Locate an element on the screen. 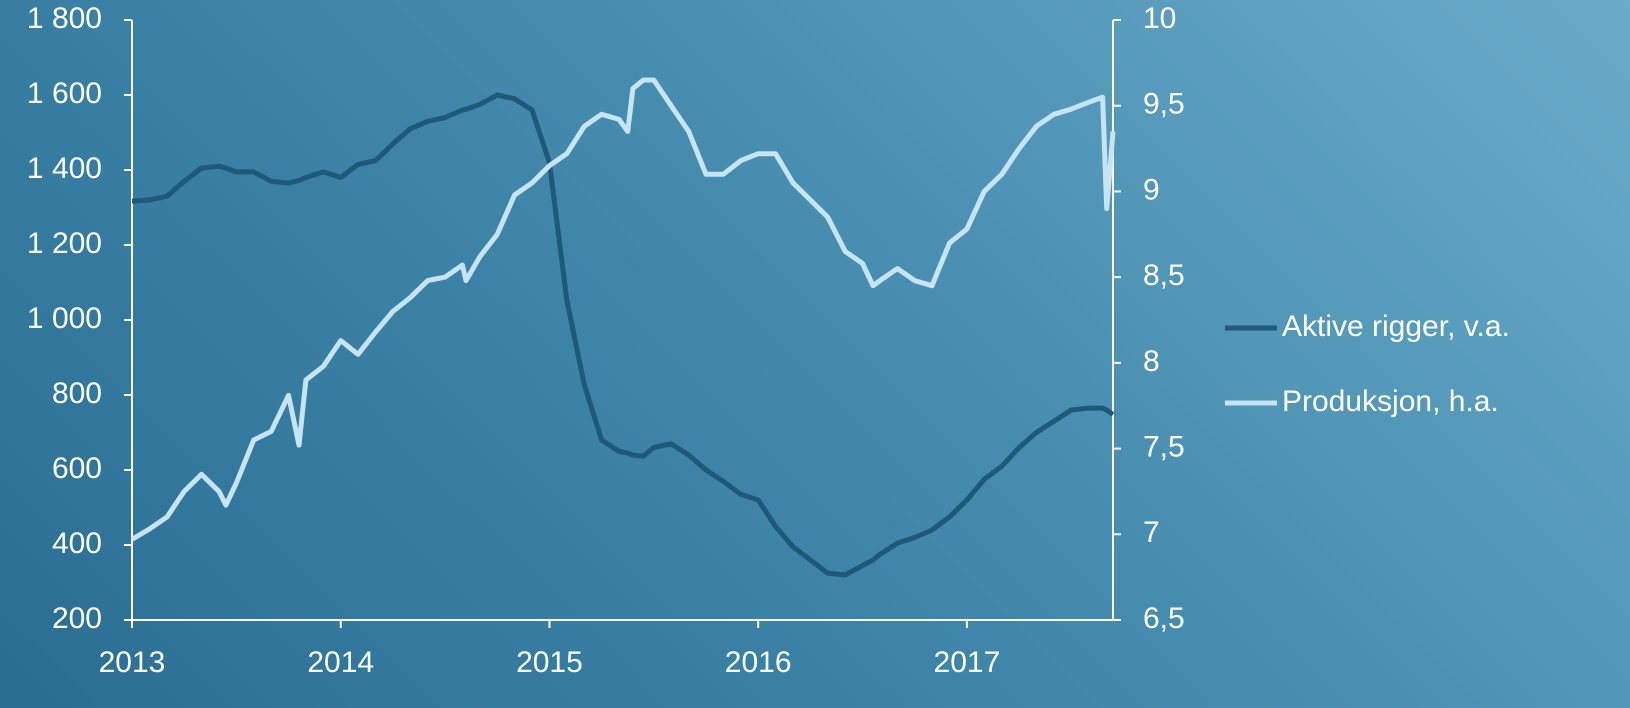 This screenshot has height=708, width=1630. y2-tick-label: 7,5 is located at coordinates (1164, 446).